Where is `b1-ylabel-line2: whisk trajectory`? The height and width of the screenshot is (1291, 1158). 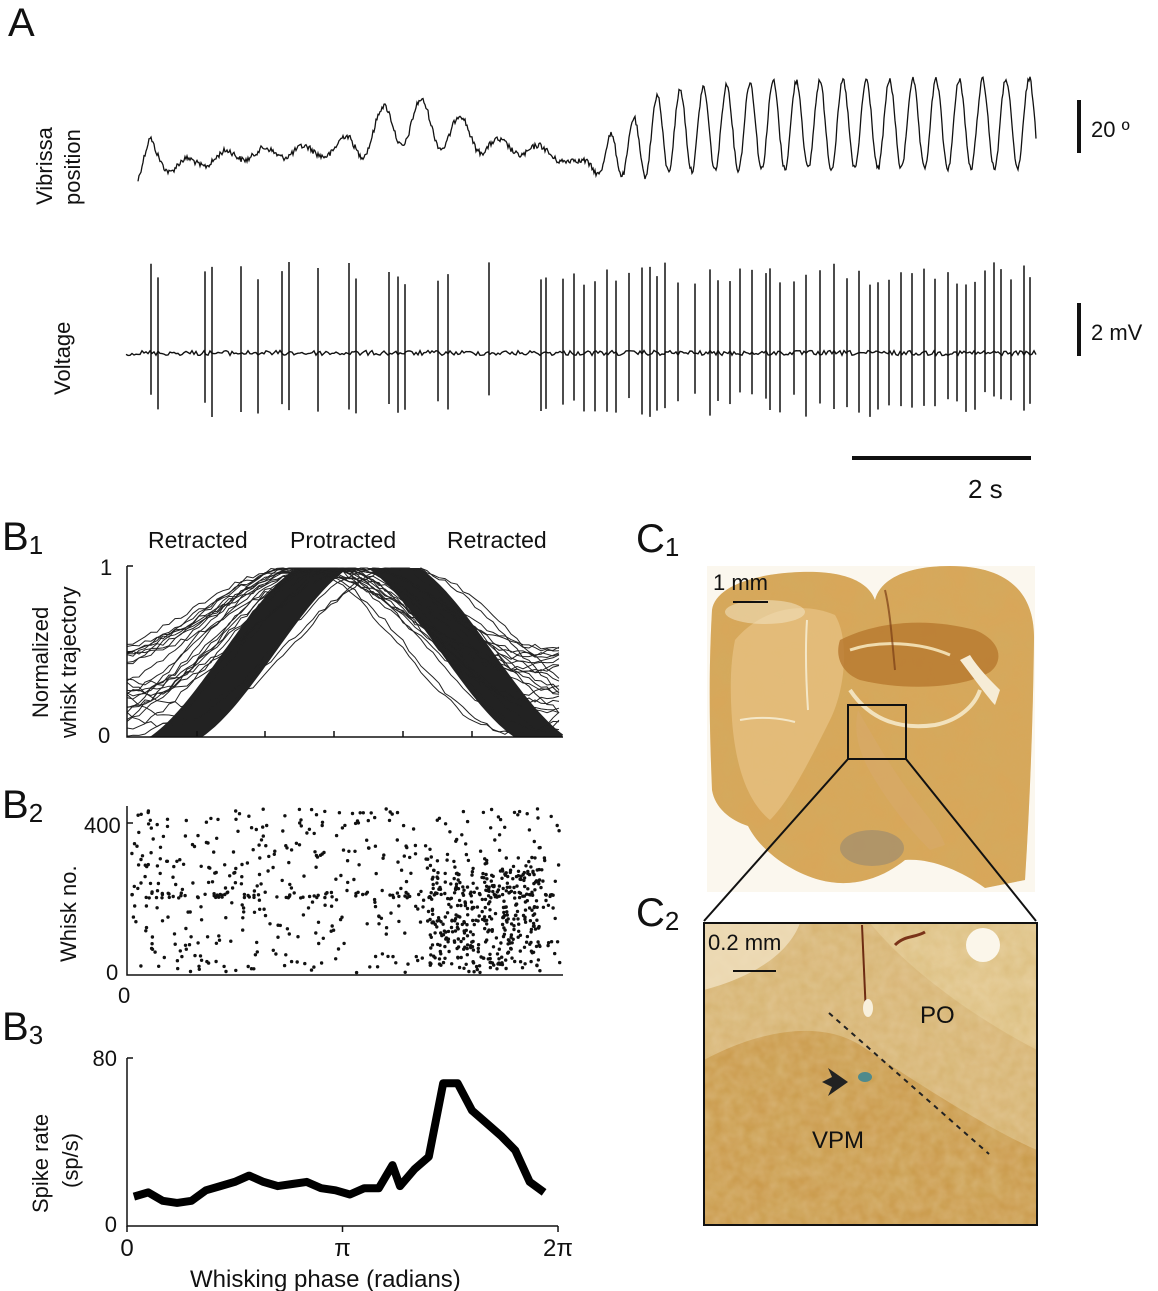
b1-ylabel-line2: whisk trajectory is located at coordinates (68, 662).